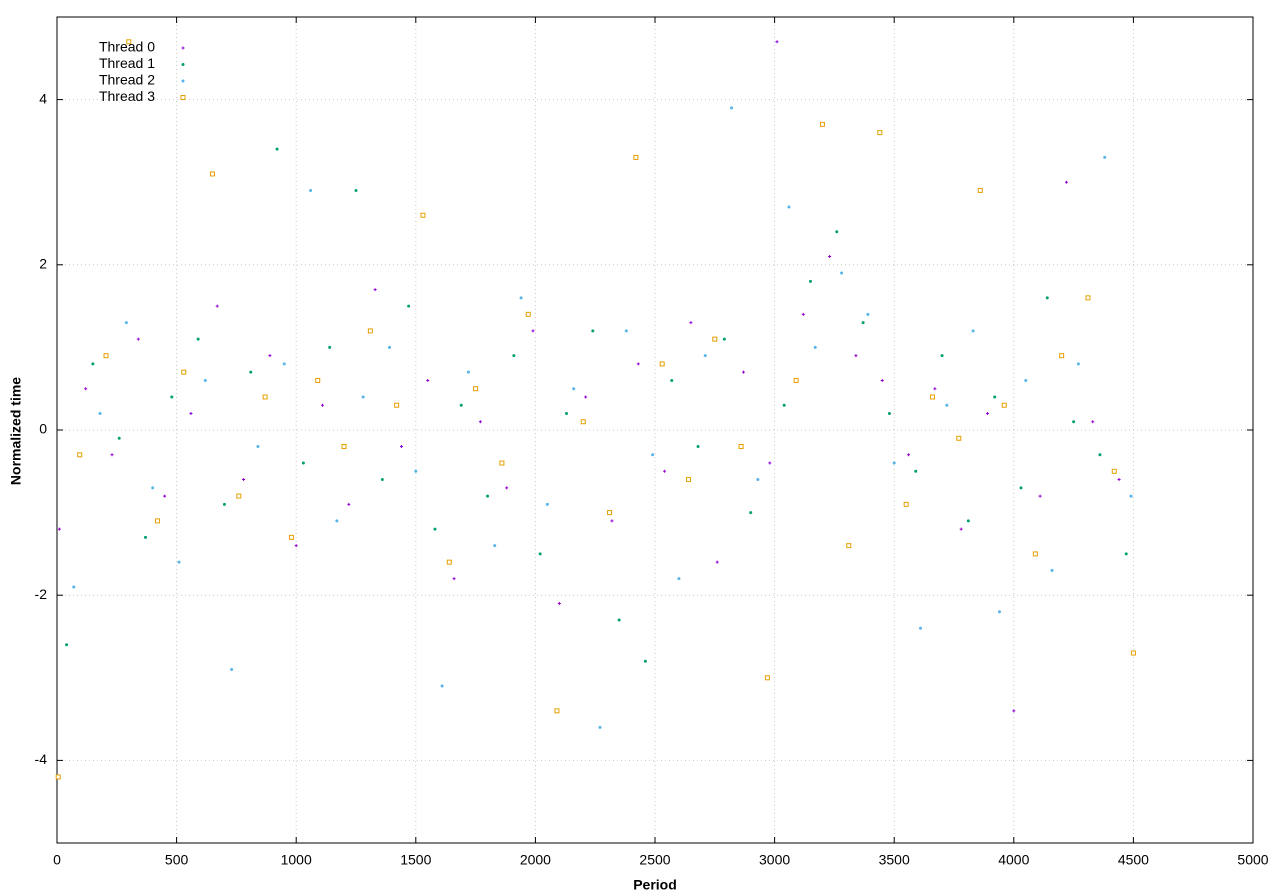 The width and height of the screenshot is (1280, 896). I want to click on y-tick-label: 0, so click(43, 429).